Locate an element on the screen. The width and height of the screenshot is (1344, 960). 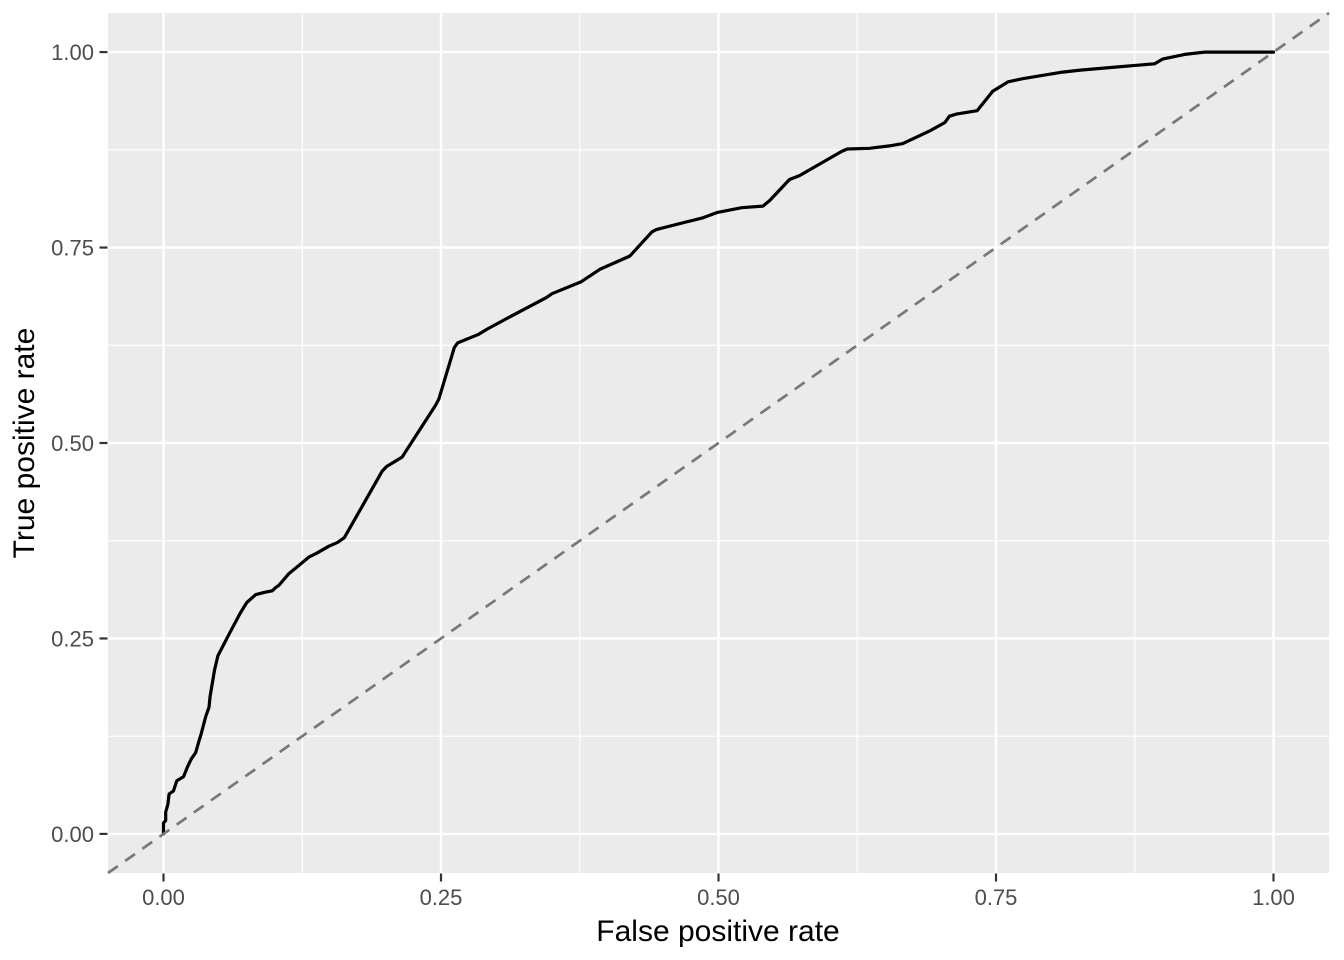
y-tick-label: 0.75 is located at coordinates (72, 248).